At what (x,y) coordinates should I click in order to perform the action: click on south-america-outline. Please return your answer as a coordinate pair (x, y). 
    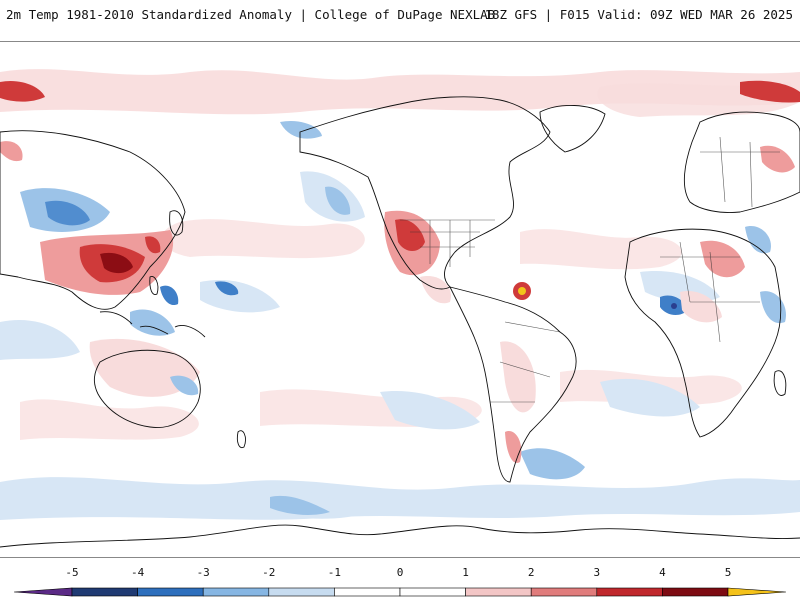
    Looking at the image, I should click on (513, 384).